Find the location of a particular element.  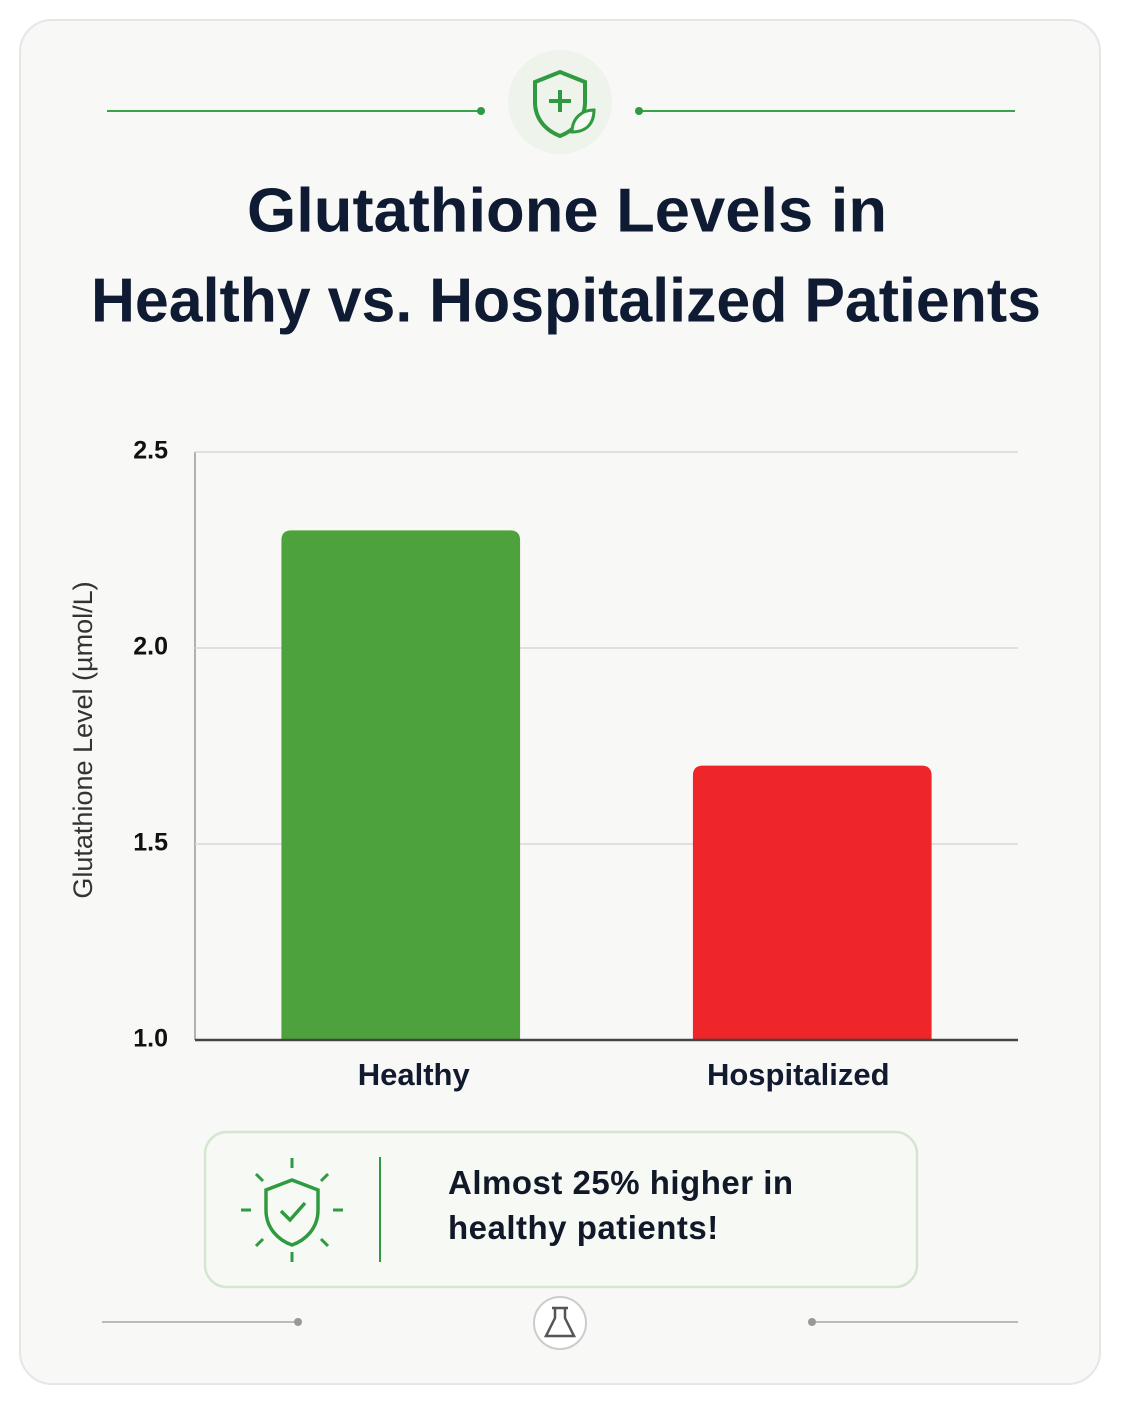

plus-icon is located at coordinates (560, 101).